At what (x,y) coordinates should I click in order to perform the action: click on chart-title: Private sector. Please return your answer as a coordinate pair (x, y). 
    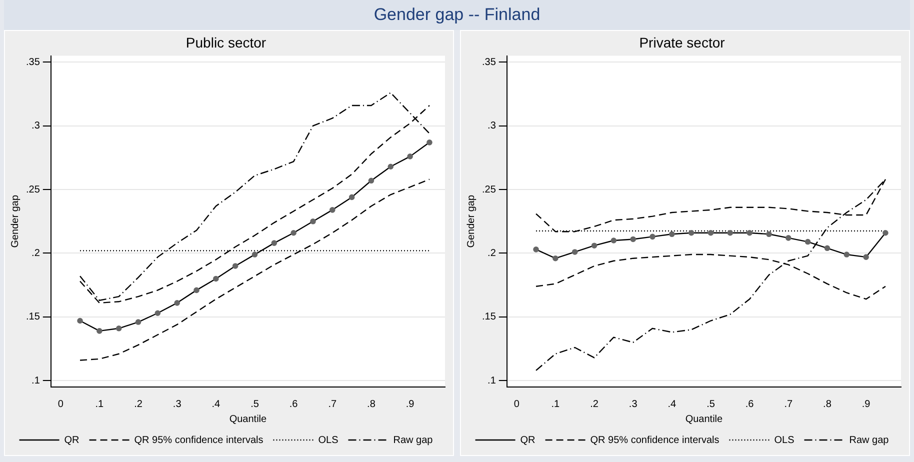
    Looking at the image, I should click on (682, 42).